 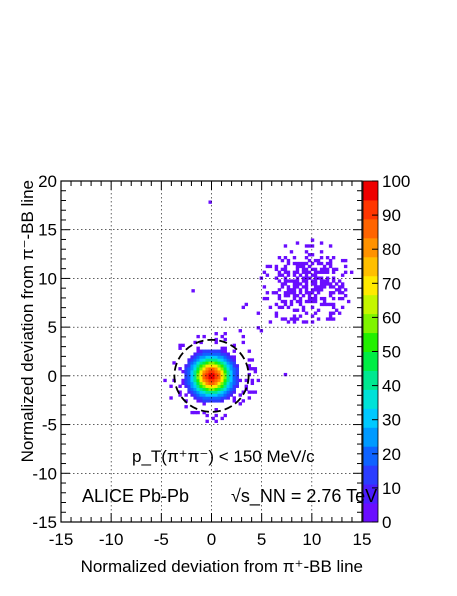 What do you see at coordinates (52, 327) in the screenshot?
I see `y-tick-label: 5` at bounding box center [52, 327].